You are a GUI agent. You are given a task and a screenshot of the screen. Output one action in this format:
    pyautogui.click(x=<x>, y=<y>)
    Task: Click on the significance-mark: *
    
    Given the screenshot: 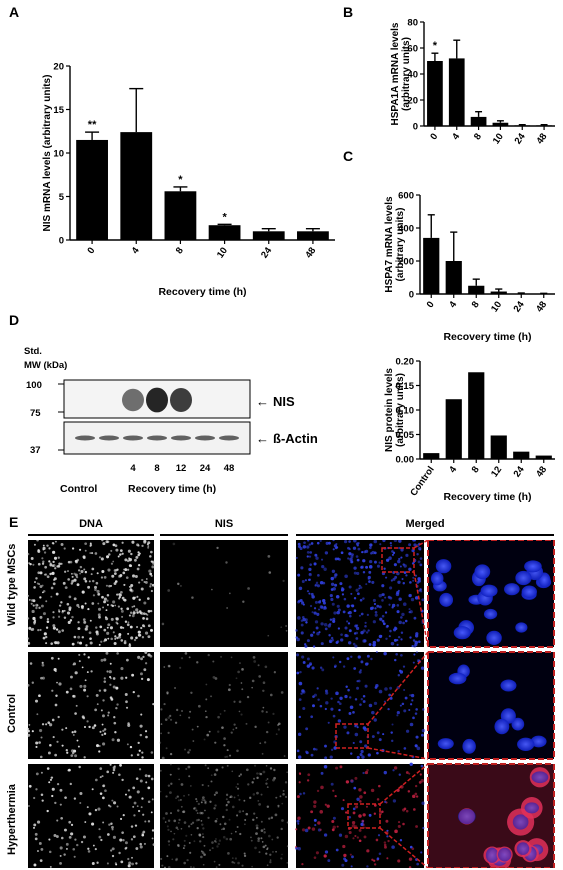 What is the action you would take?
    pyautogui.click(x=435, y=46)
    